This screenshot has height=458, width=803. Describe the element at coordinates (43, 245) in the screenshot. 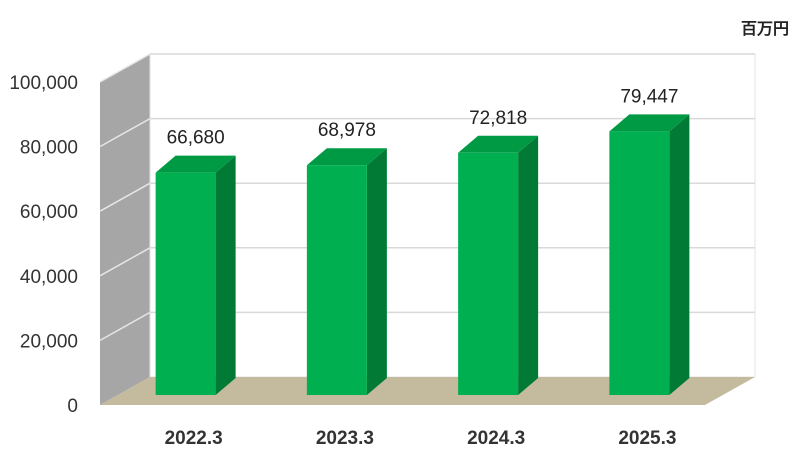

I see `y-axis-tick-labels: 0 20,000 40,000 60,000 80,000 100,000` at that location.